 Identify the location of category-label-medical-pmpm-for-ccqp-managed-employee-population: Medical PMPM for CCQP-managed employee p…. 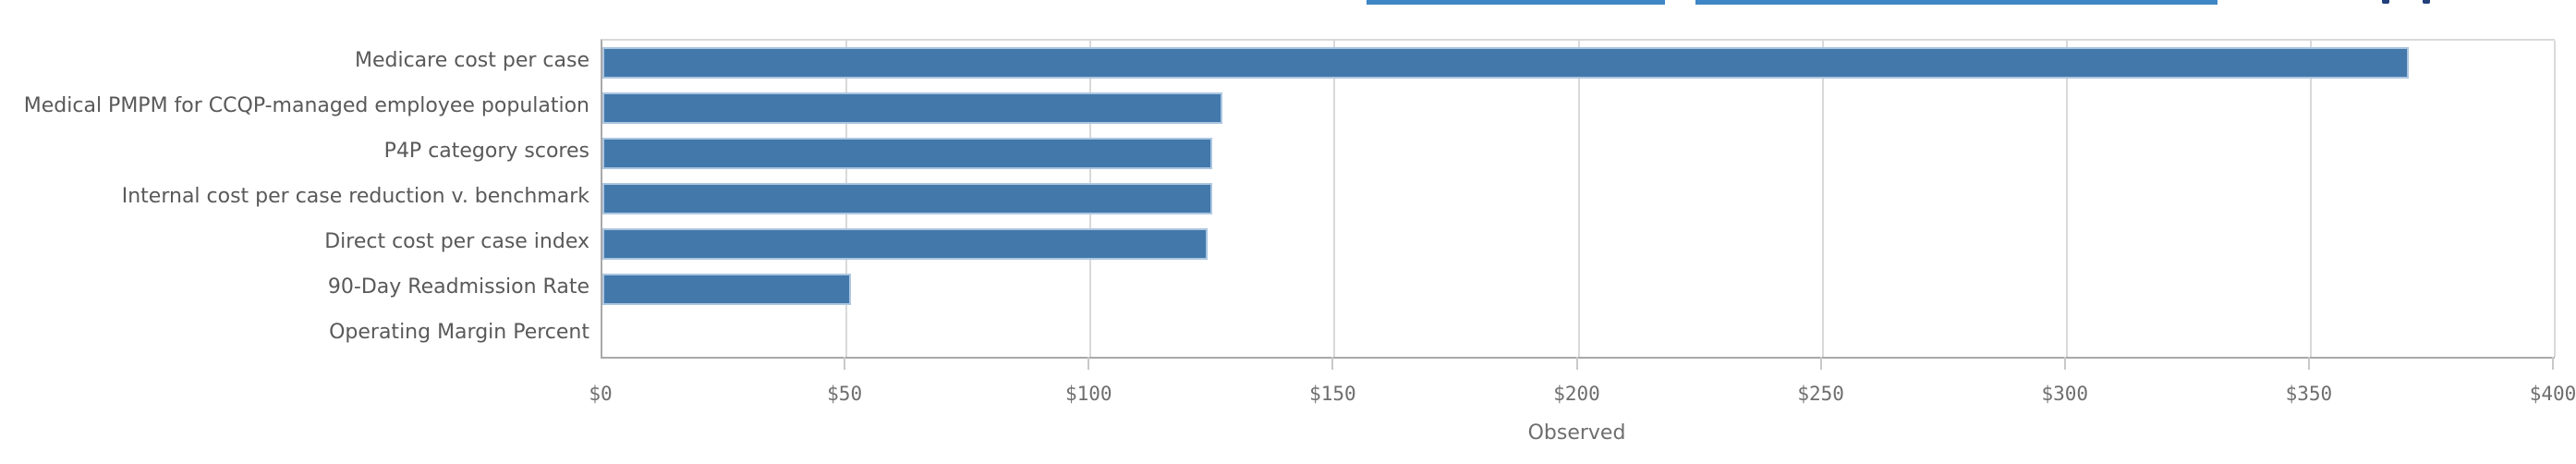
(306, 106).